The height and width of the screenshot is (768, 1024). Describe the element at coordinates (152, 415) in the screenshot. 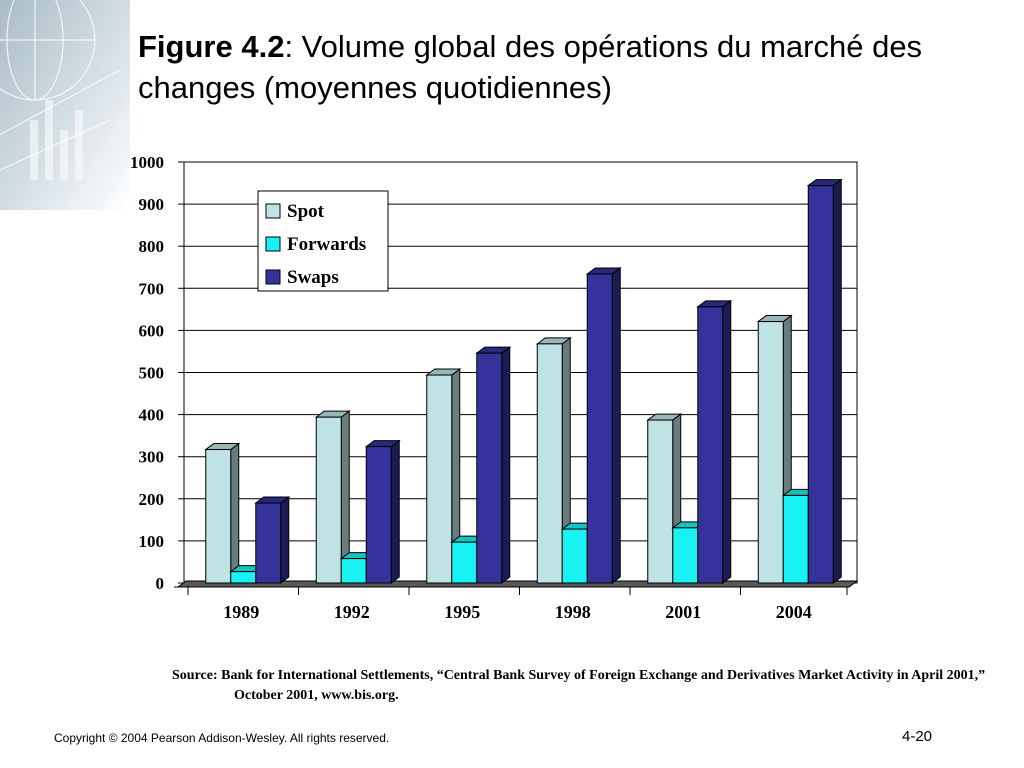

I see `y-tick-label: 400` at that location.